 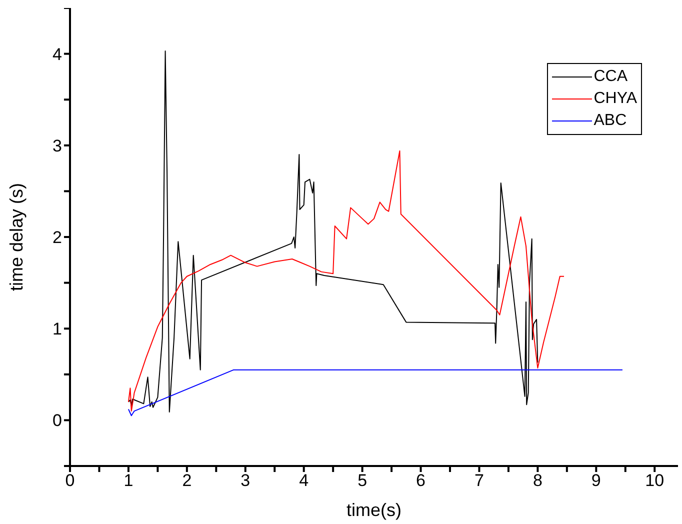 What do you see at coordinates (57, 420) in the screenshot?
I see `y-tick-label: 0` at bounding box center [57, 420].